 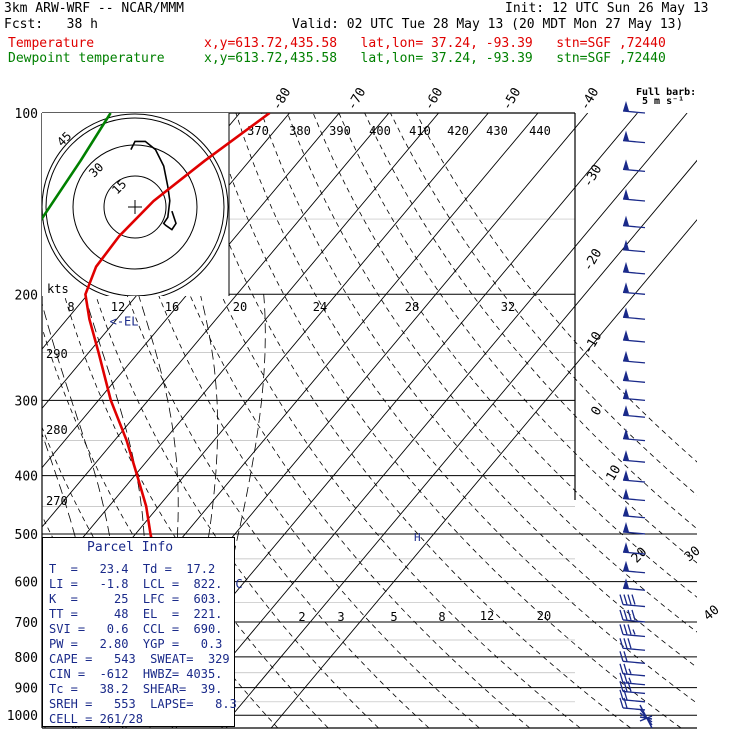 I want to click on pressure-label: 400, so click(x=26, y=477).